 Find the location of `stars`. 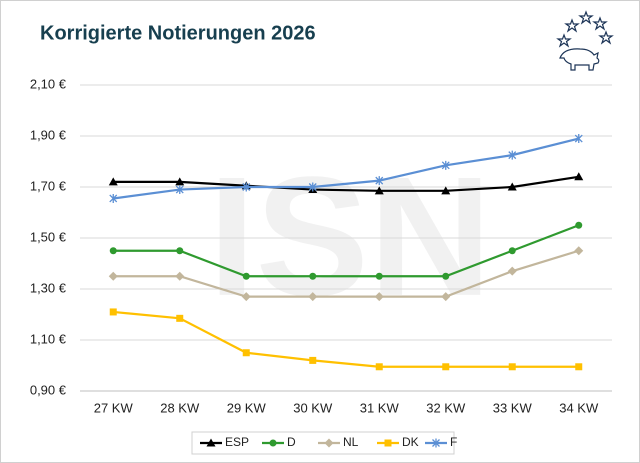

stars is located at coordinates (585, 29).